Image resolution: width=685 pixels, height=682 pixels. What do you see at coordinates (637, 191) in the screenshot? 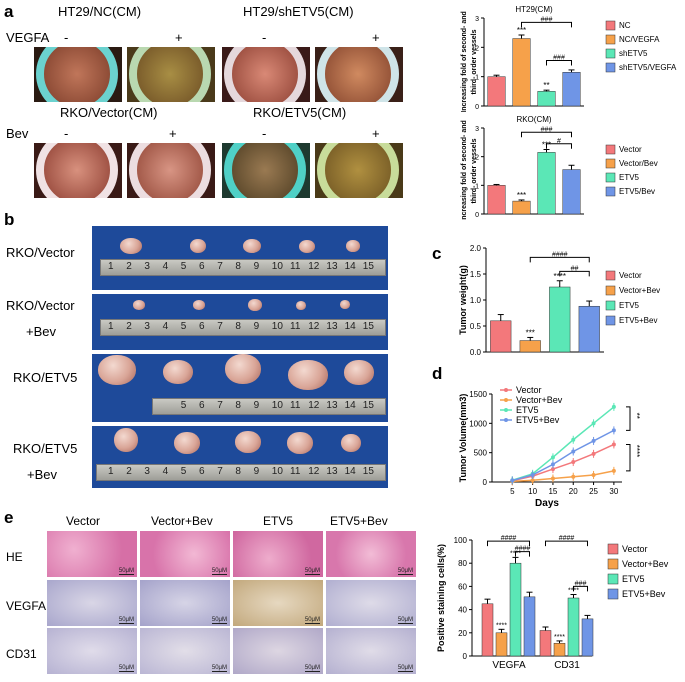
I see `legend-label: ETV5/Bev` at bounding box center [637, 191].